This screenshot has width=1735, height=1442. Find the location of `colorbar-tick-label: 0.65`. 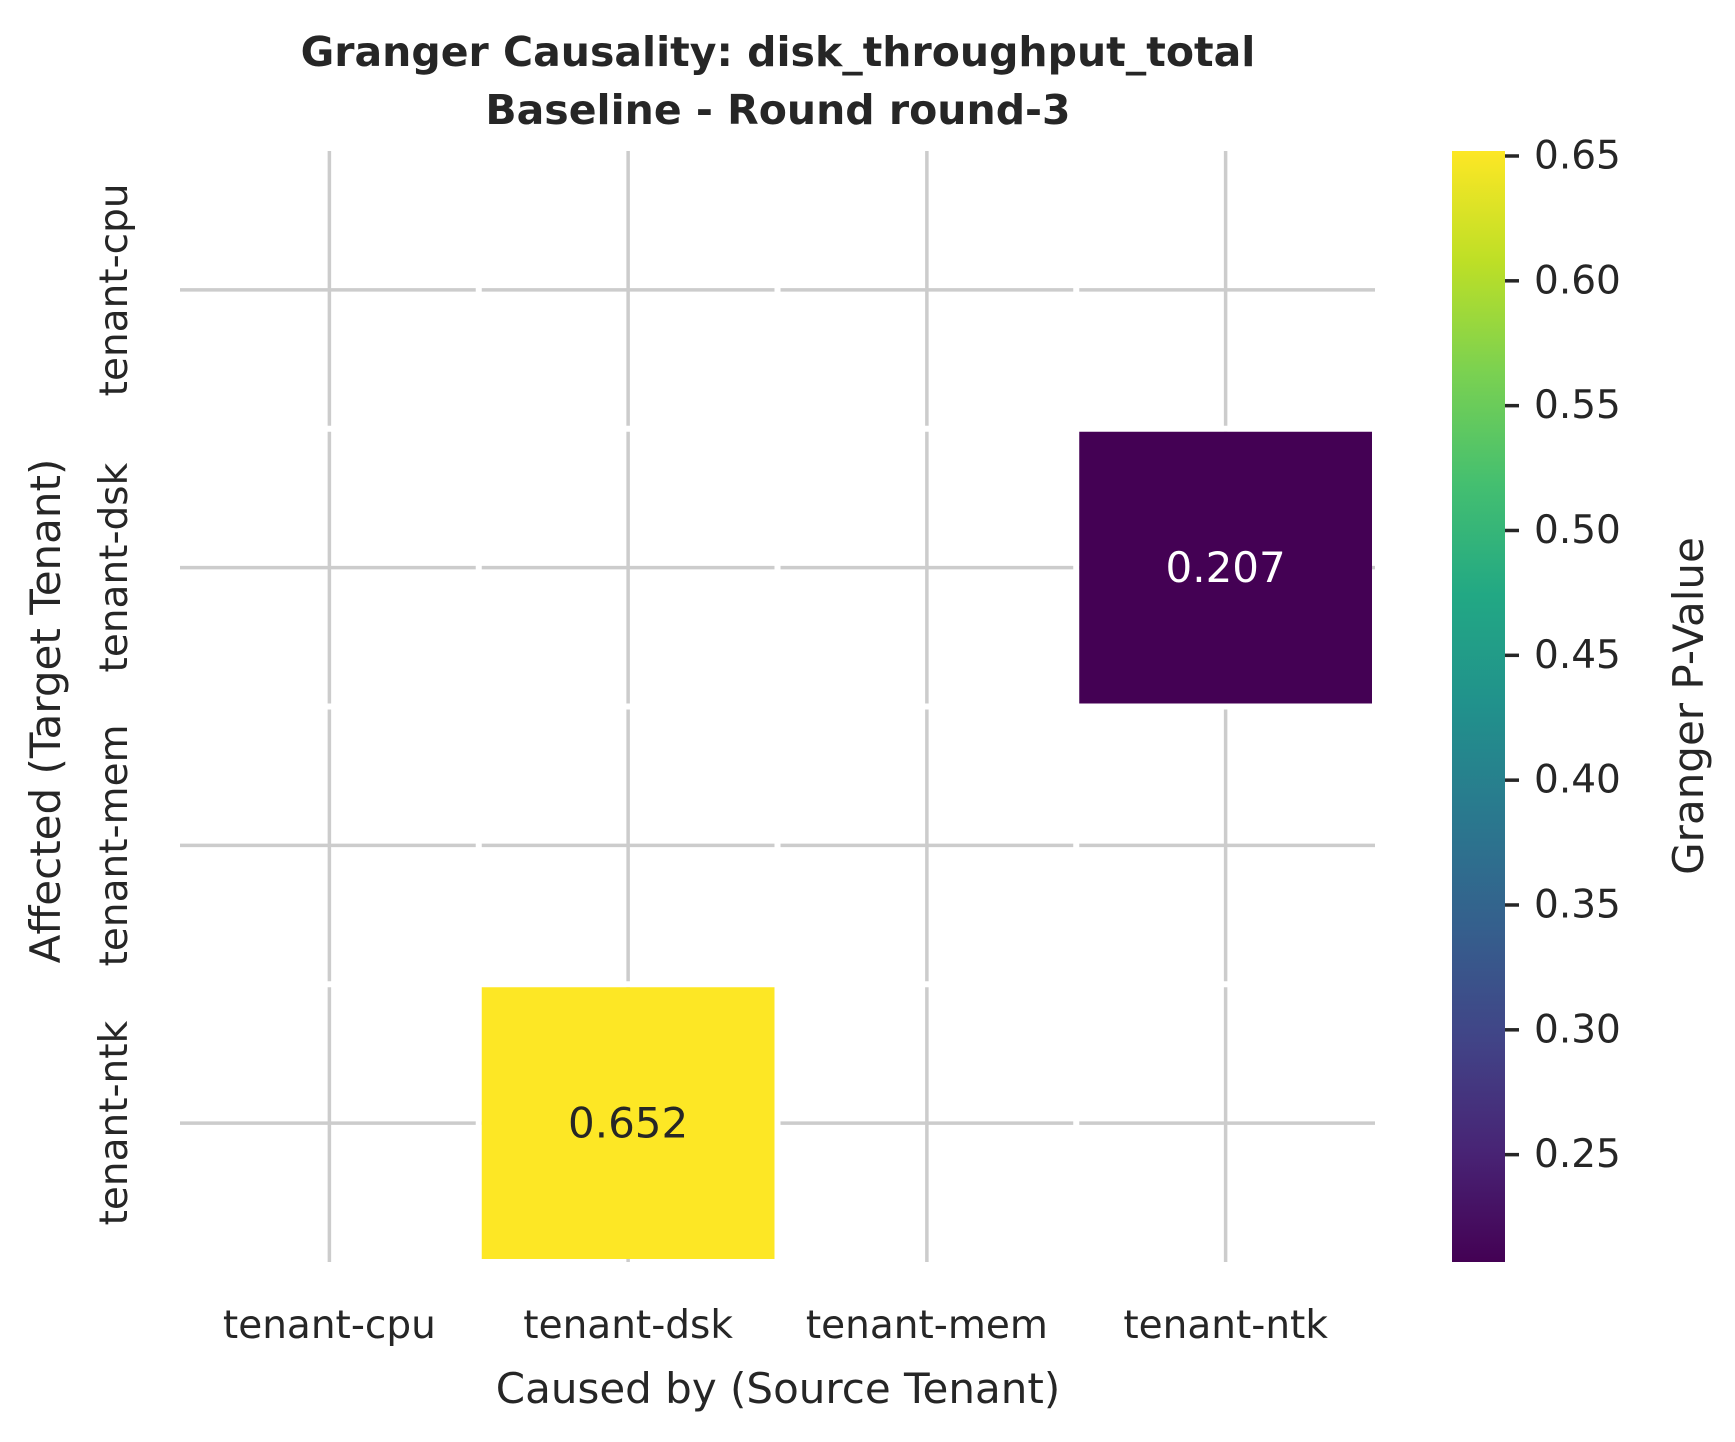

colorbar-tick-label: 0.65 is located at coordinates (1577, 155).